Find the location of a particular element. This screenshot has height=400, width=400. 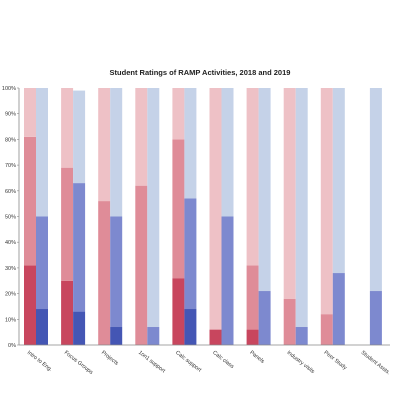

y-tick-label: 40% is located at coordinates (10, 243).